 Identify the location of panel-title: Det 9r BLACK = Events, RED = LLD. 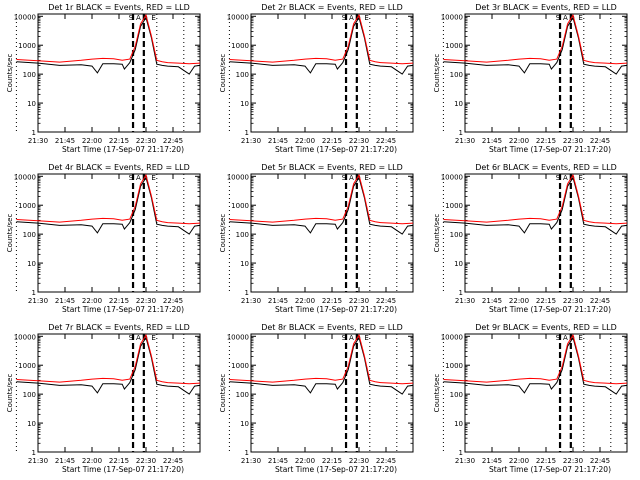
(546, 327).